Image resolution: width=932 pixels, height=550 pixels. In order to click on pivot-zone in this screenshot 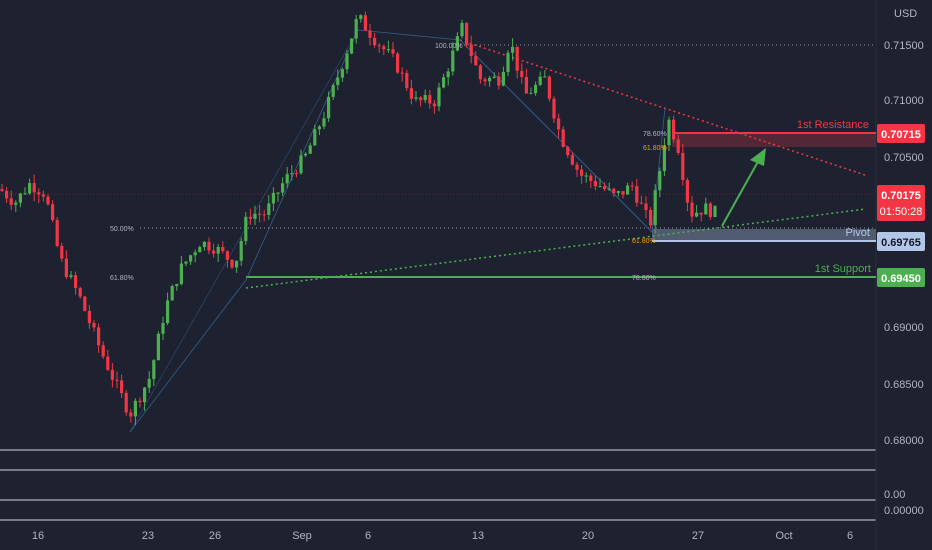, I will do `click(764, 235)`.